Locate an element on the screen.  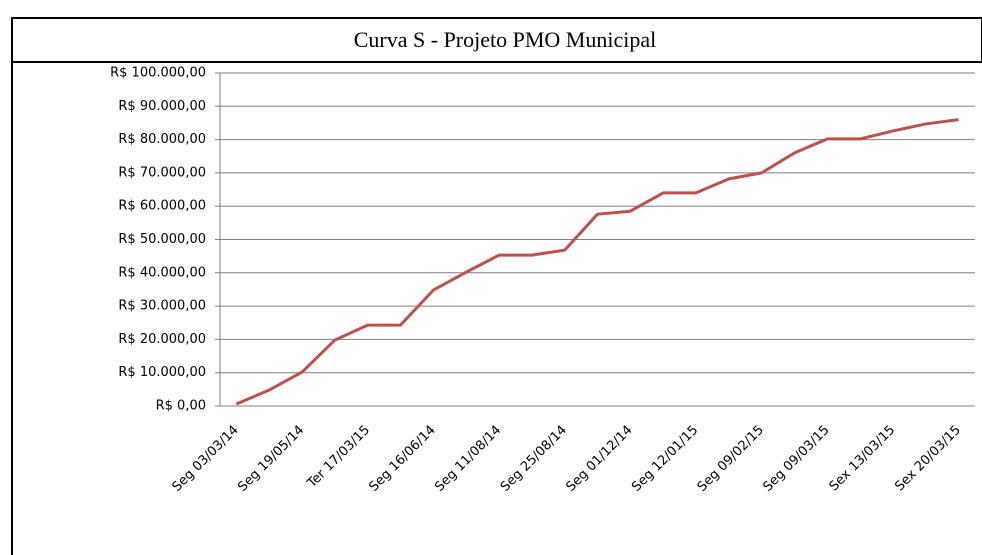
x-tick-label: Seg 19/05/14 is located at coordinates (271, 459).